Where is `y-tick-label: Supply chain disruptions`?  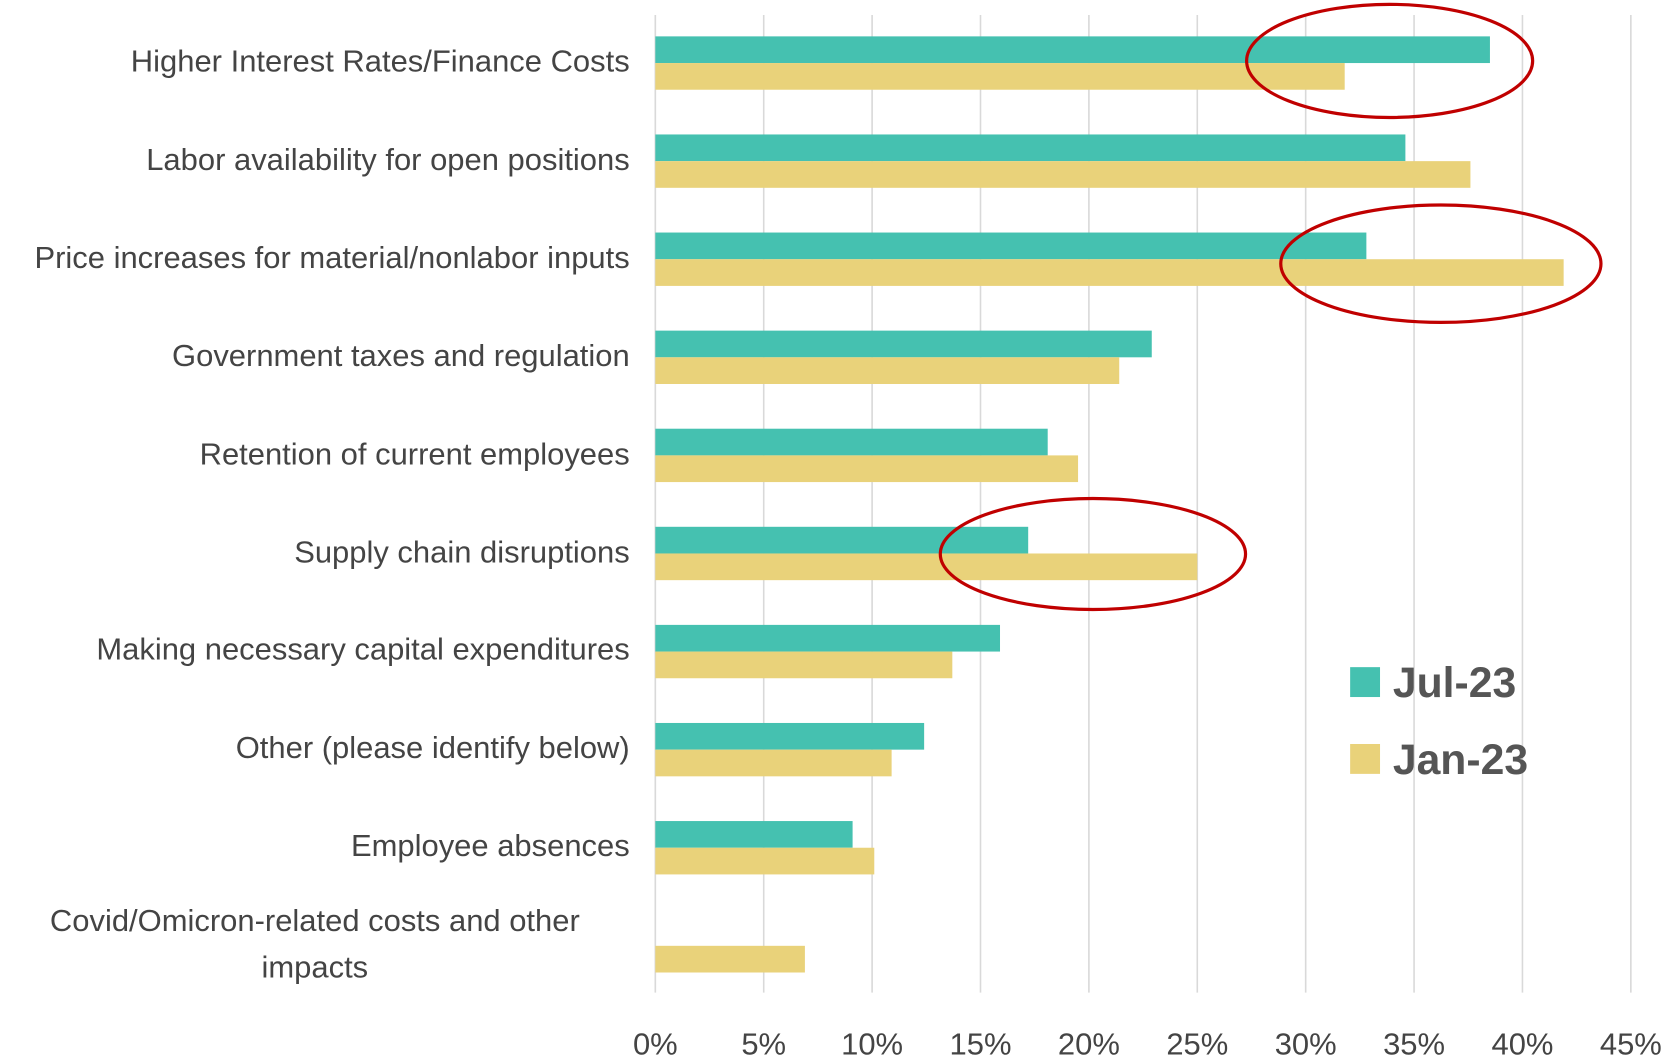
y-tick-label: Supply chain disruptions is located at coordinates (462, 552).